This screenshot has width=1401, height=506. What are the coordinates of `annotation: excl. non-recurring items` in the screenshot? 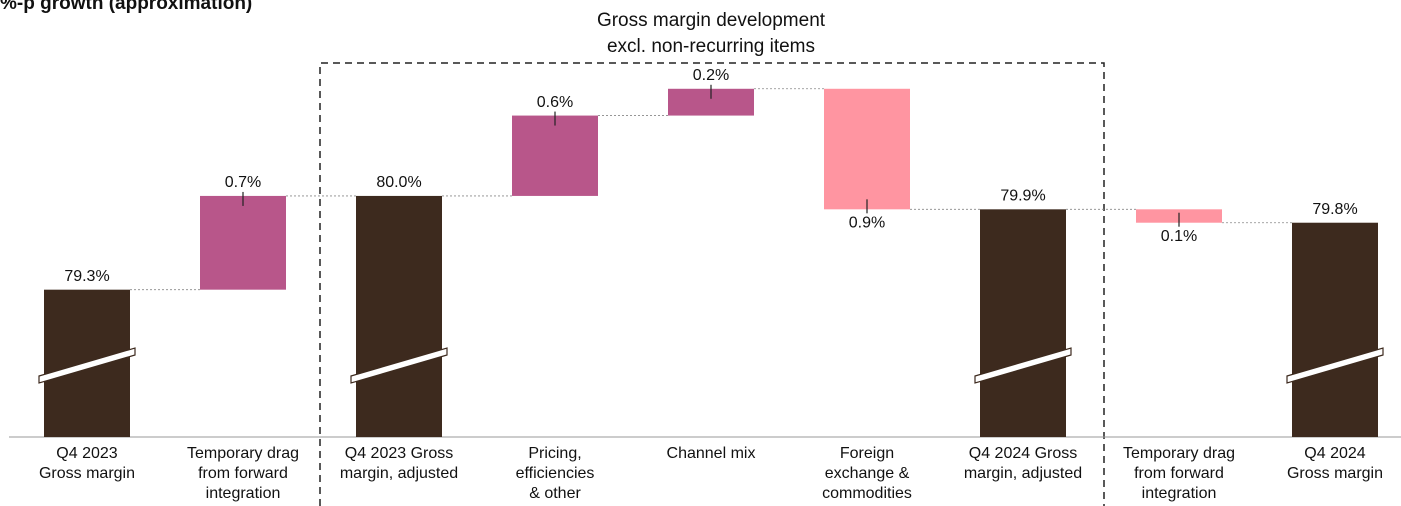 It's located at (711, 46).